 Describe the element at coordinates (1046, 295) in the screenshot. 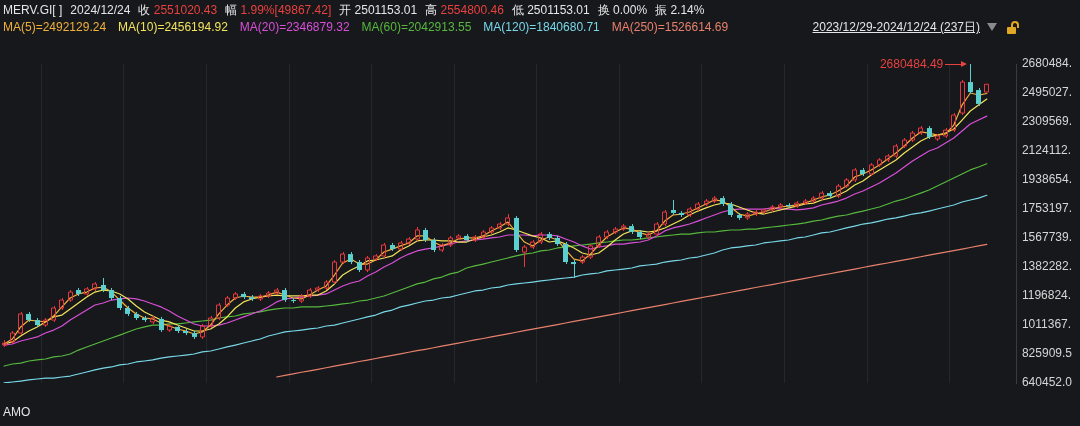

I see `y-tick-label: 1196824.` at that location.